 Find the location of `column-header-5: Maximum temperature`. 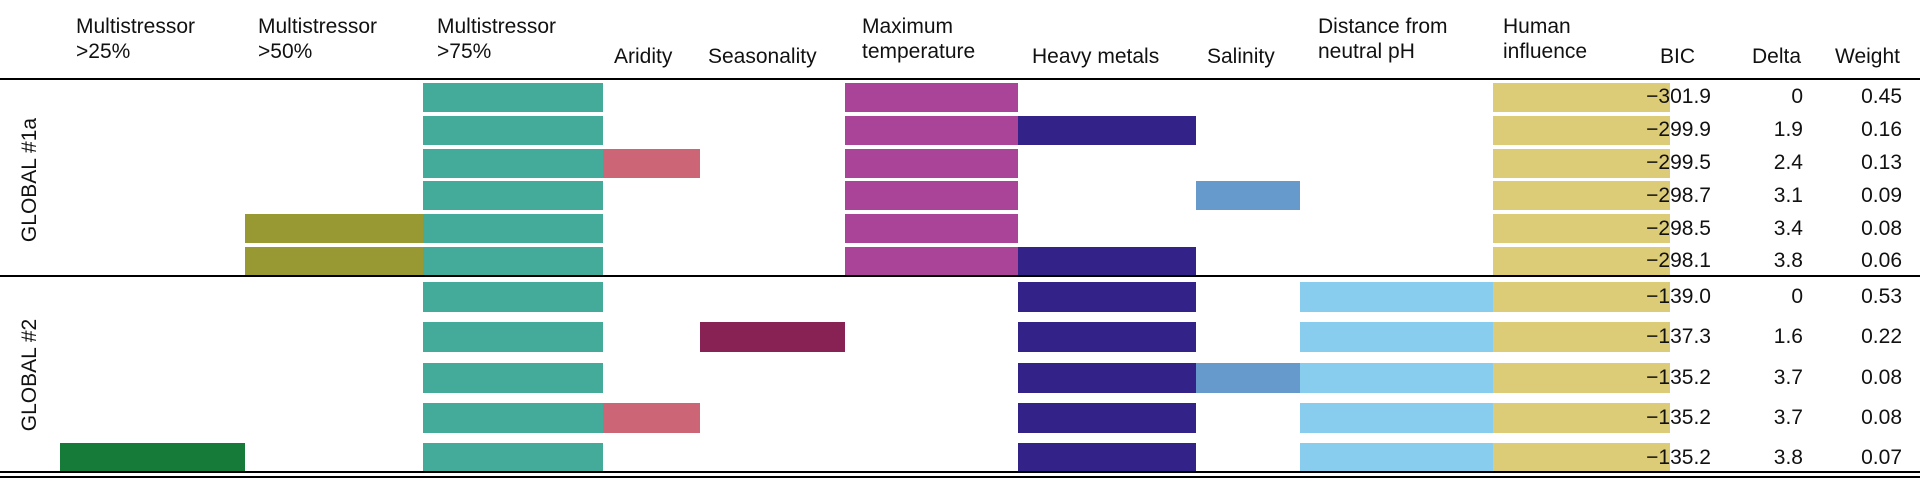

column-header-5: Maximum temperature is located at coordinates (919, 39).